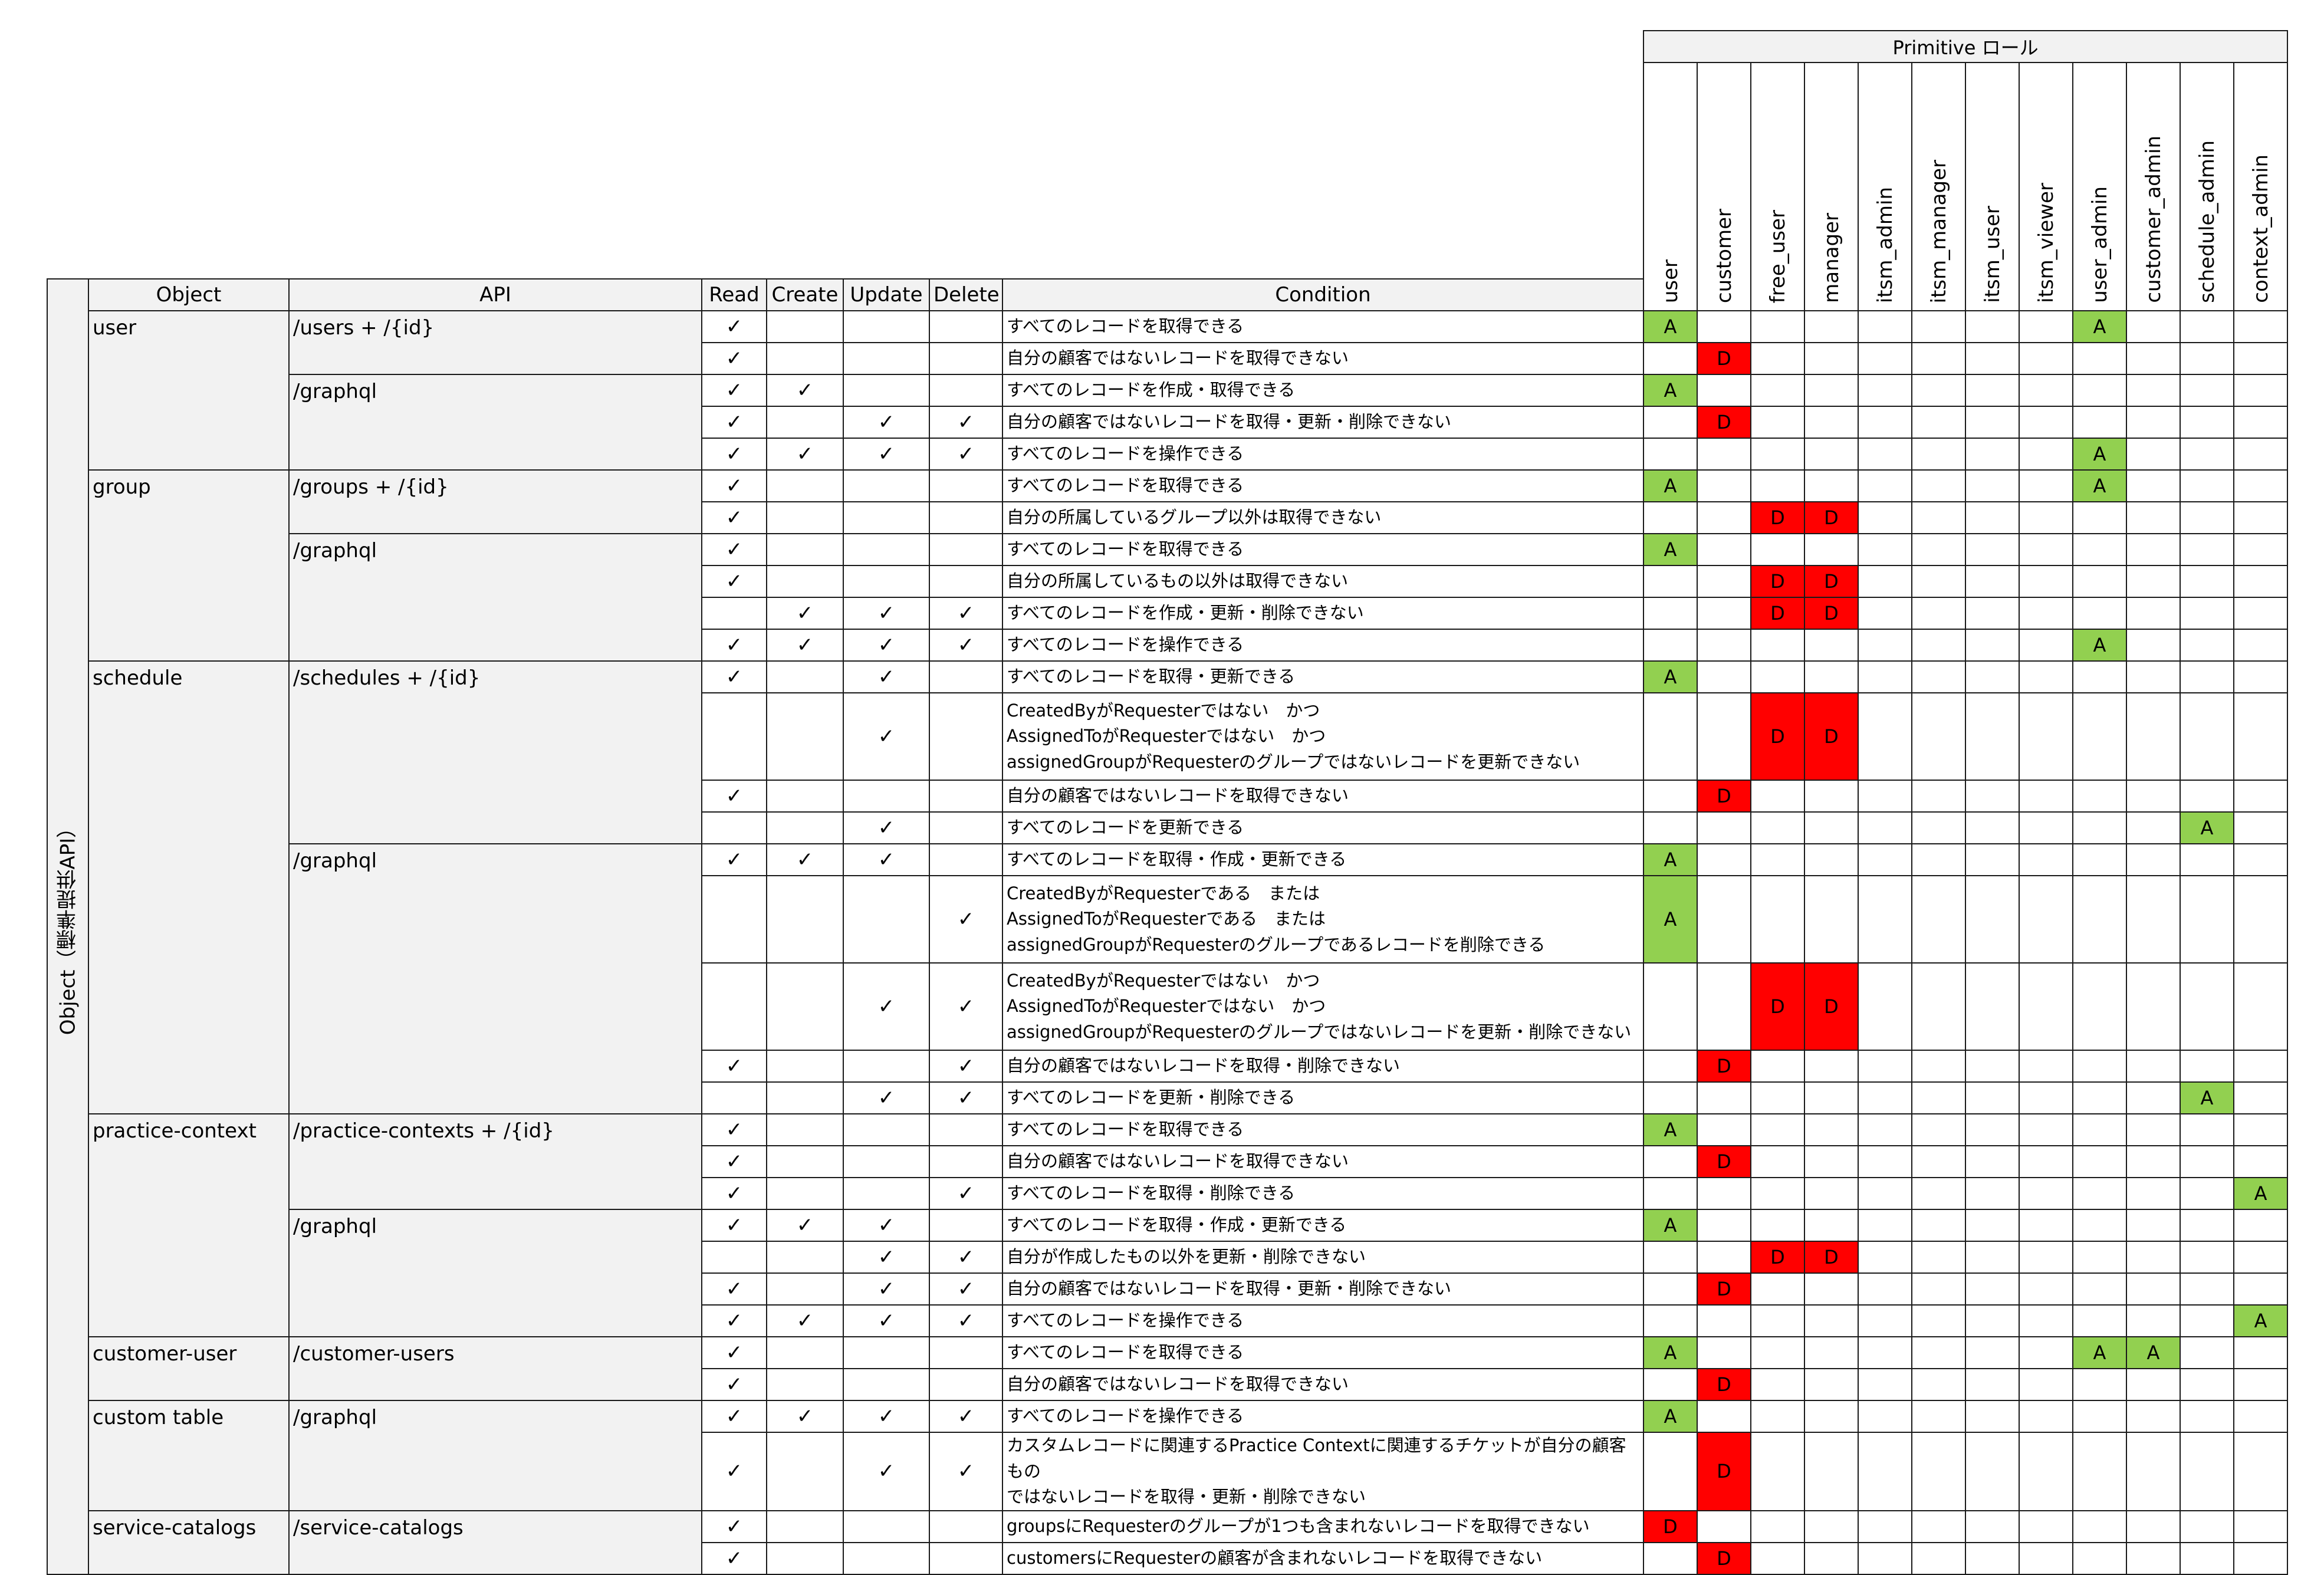 The width and height of the screenshot is (2324, 1575). I want to click on condition-cell: すべてのレコードを取得できる, so click(1323, 1129).